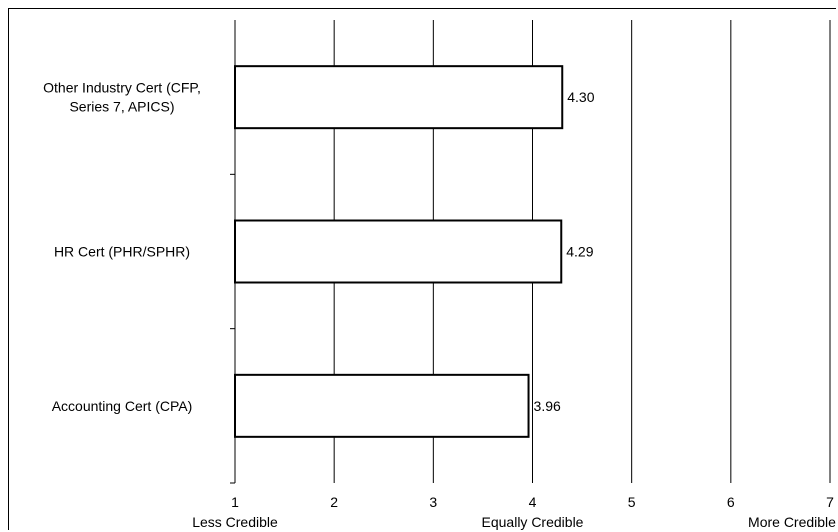 The height and width of the screenshot is (532, 838). I want to click on axis-annotation: Less Credible, so click(235, 522).